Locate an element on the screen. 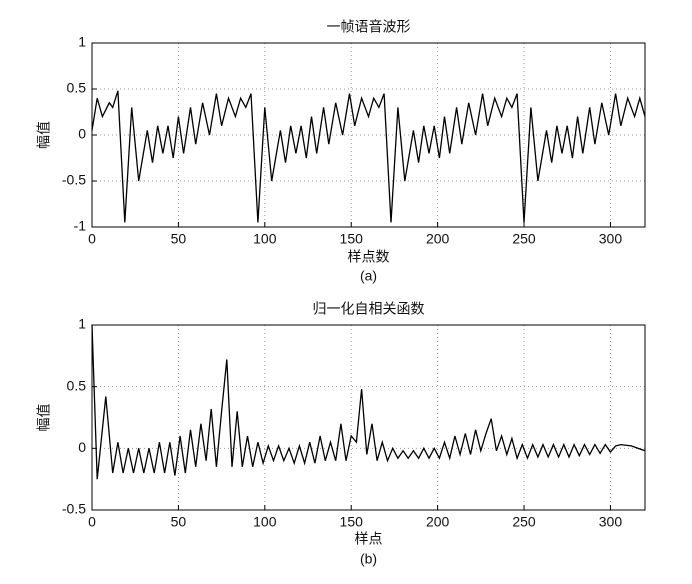  y-tick-label: -1 is located at coordinates (80, 226).